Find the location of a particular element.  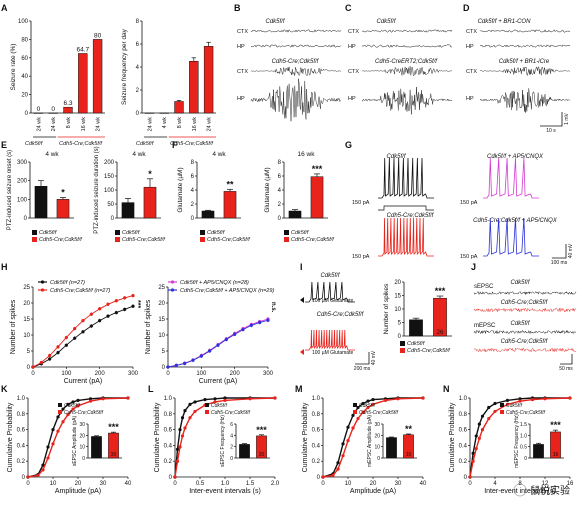

y-tick-label: 20 is located at coordinates (161, 304).